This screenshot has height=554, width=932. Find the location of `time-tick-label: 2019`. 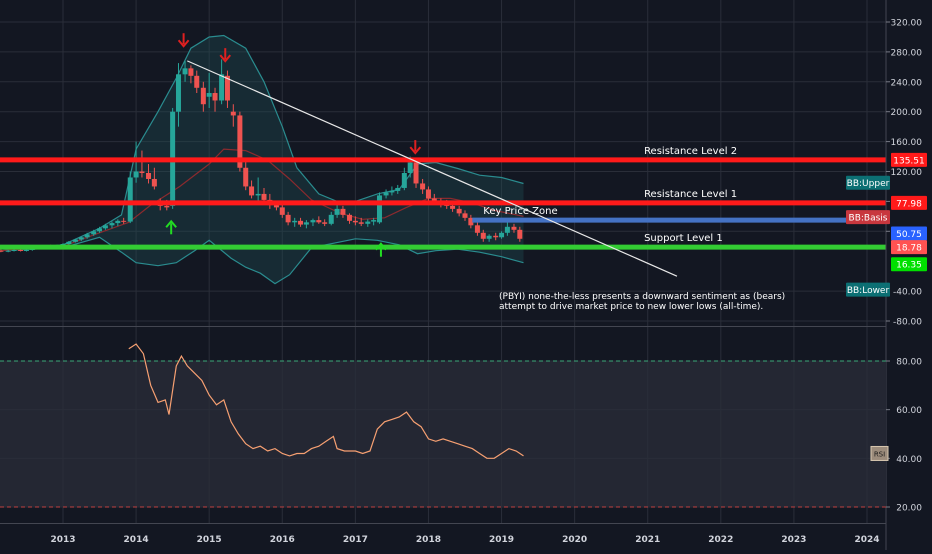

time-tick-label: 2019 is located at coordinates (501, 540).